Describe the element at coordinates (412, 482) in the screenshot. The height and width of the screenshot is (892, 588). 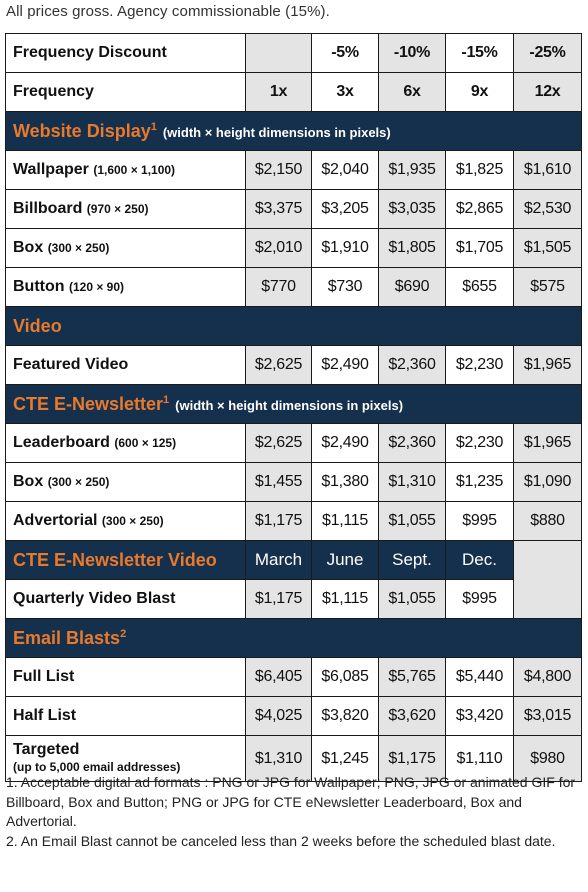
I see `price-6x: $1,310` at that location.